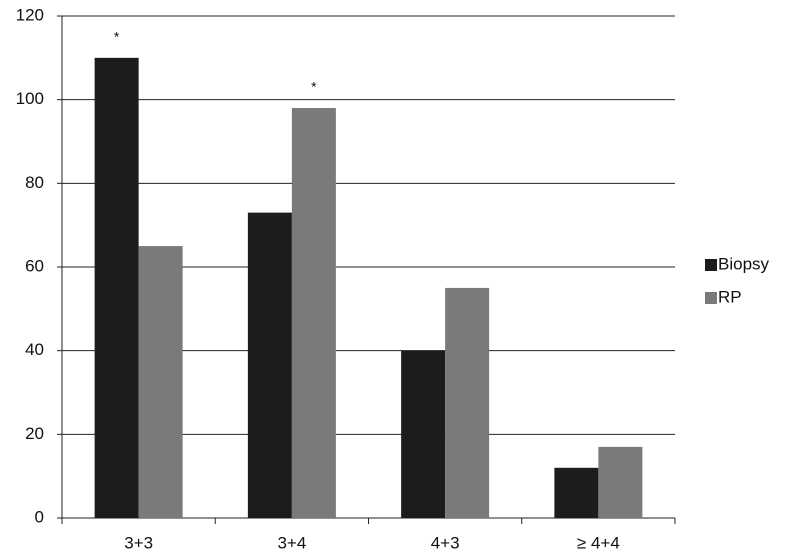  Describe the element at coordinates (291, 542) in the screenshot. I see `x-tick-label: 3+4` at that location.